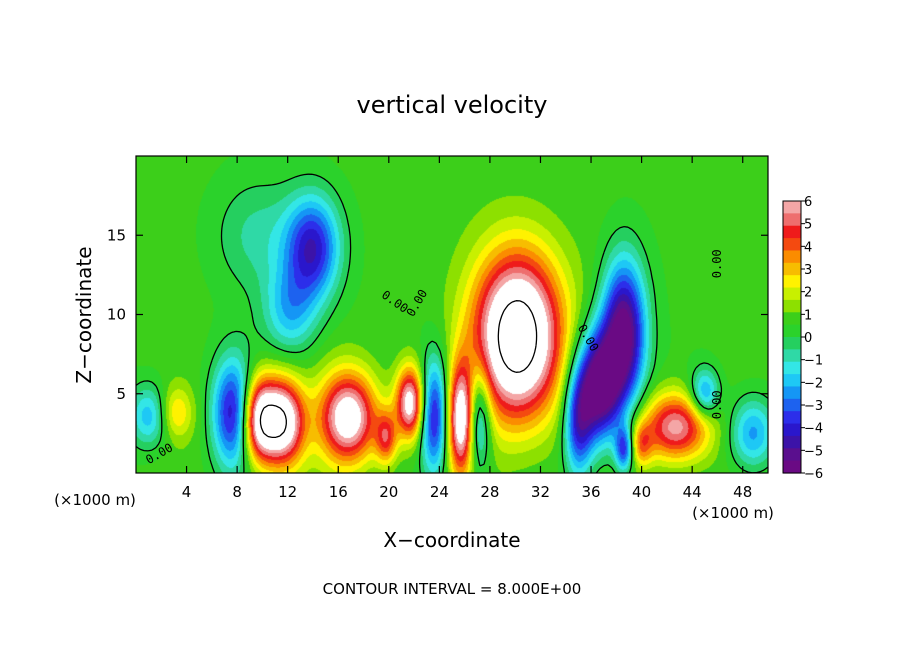 The image size is (904, 654). I want to click on x-tick-label: 12, so click(287, 492).